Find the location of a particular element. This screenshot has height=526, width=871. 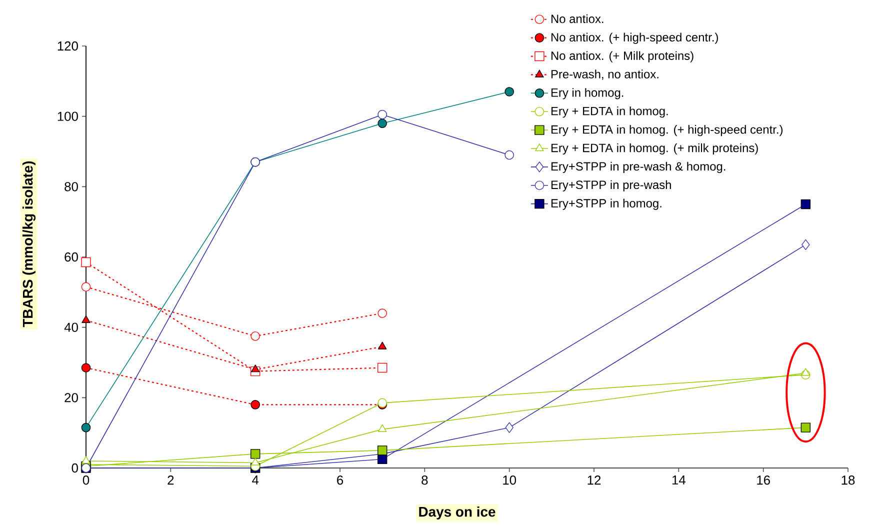

legend-label: Ery+STPP in pre-wash is located at coordinates (611, 186).